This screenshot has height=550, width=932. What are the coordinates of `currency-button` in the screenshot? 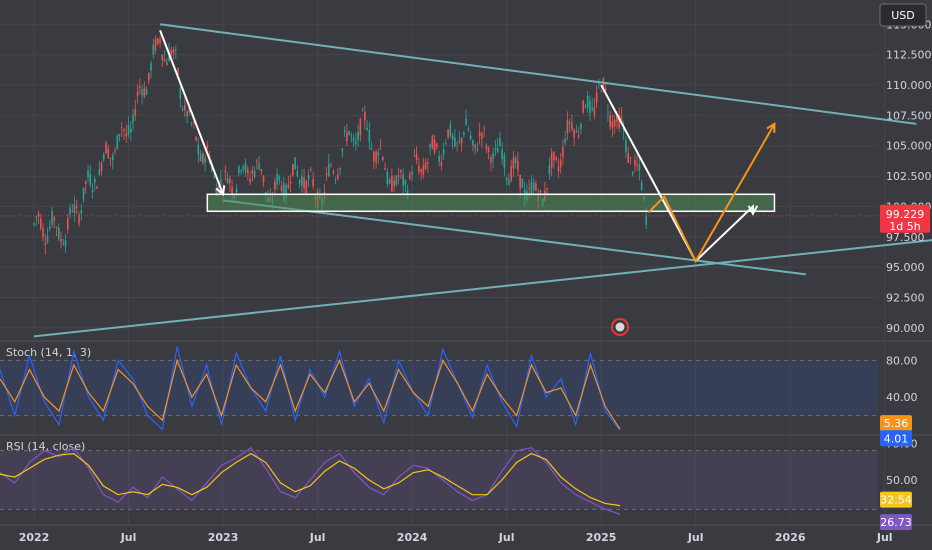 It's located at (903, 15).